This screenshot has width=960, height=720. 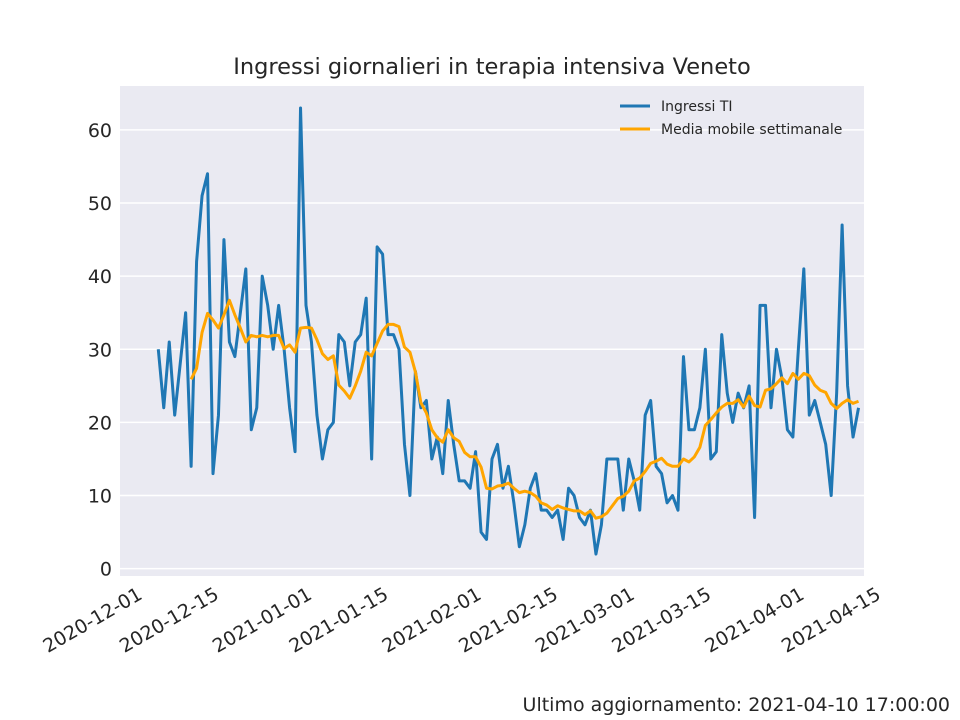 What do you see at coordinates (100, 497) in the screenshot?
I see `y-tick-label: 10` at bounding box center [100, 497].